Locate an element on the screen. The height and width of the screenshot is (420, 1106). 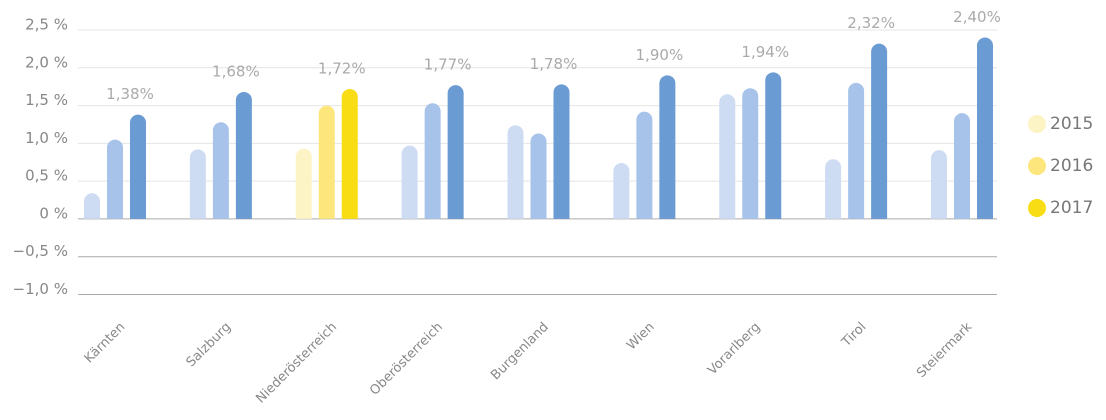
x-tick-label: Tirol is located at coordinates (853, 335).